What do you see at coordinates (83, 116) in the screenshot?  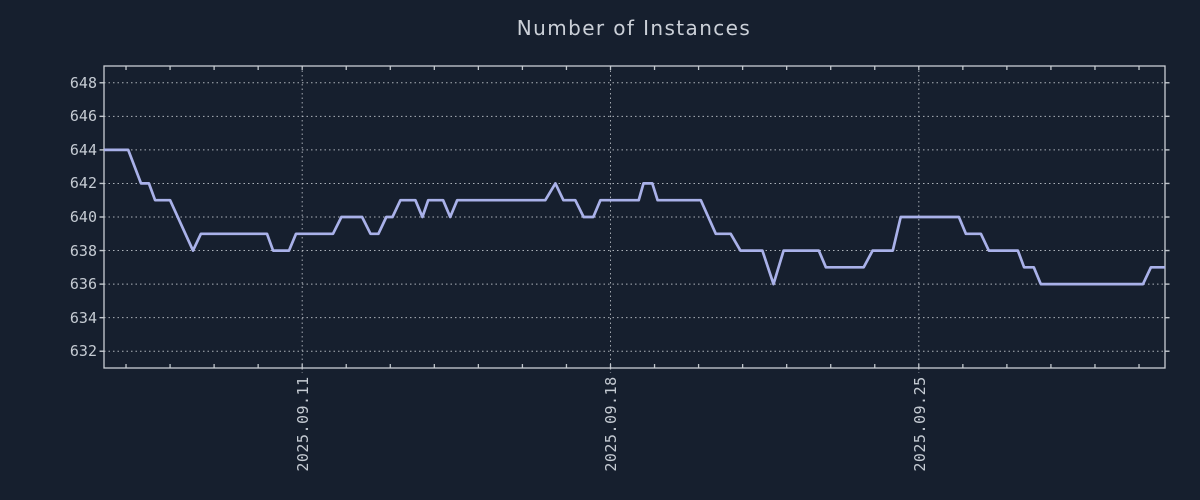 I see `y-tick-label: 646` at bounding box center [83, 116].